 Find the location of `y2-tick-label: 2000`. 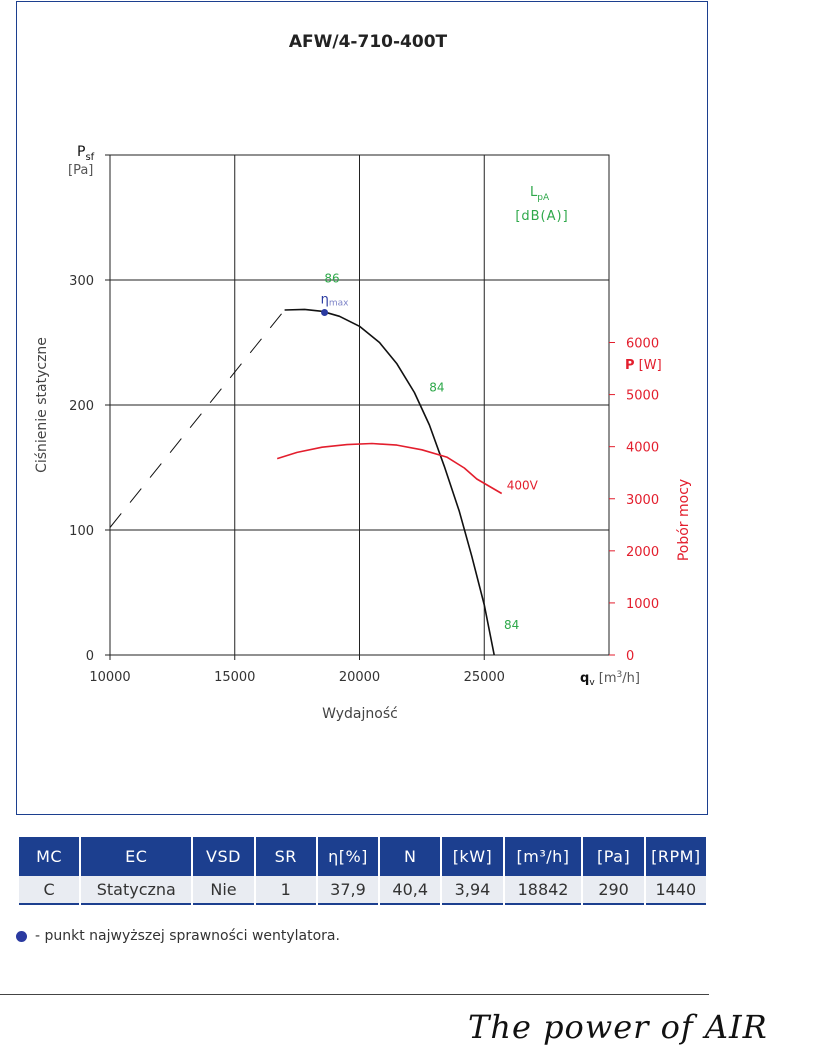

y2-tick-label: 2000 is located at coordinates (642, 552).